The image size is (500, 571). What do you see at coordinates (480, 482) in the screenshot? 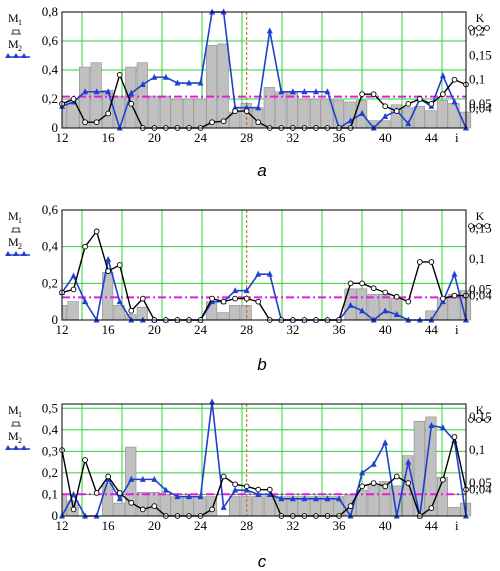
I see `right-tick-label: 0,05` at bounding box center [480, 482].